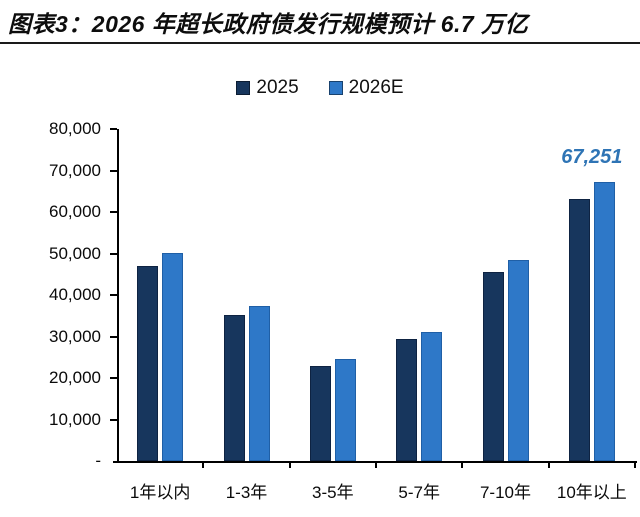 The image size is (640, 517). Describe the element at coordinates (75, 377) in the screenshot. I see `y-tick-label: 20,000` at that location.